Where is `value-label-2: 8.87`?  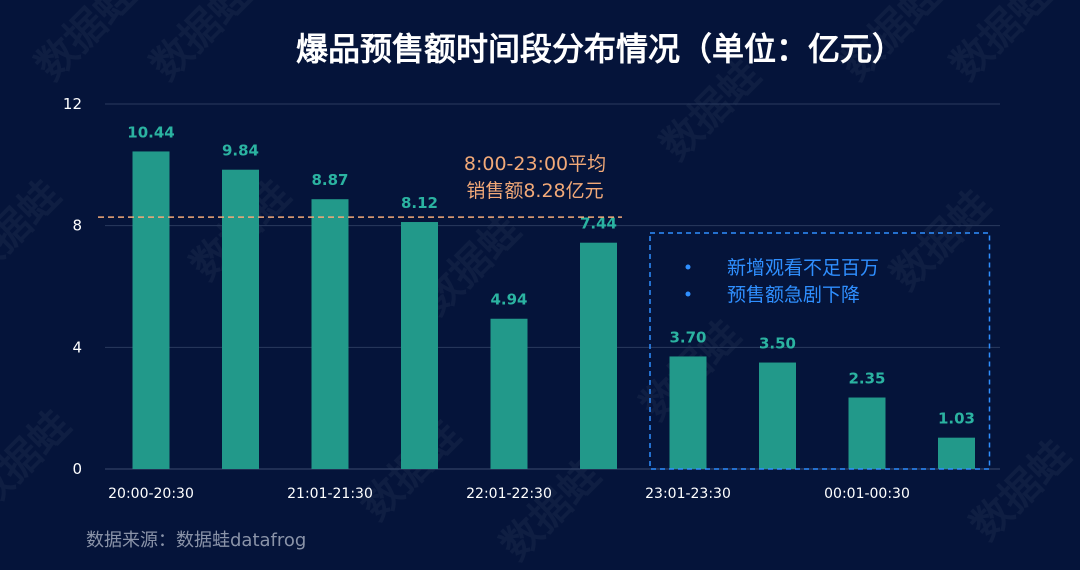
value-label-2: 8.87 is located at coordinates (329, 180).